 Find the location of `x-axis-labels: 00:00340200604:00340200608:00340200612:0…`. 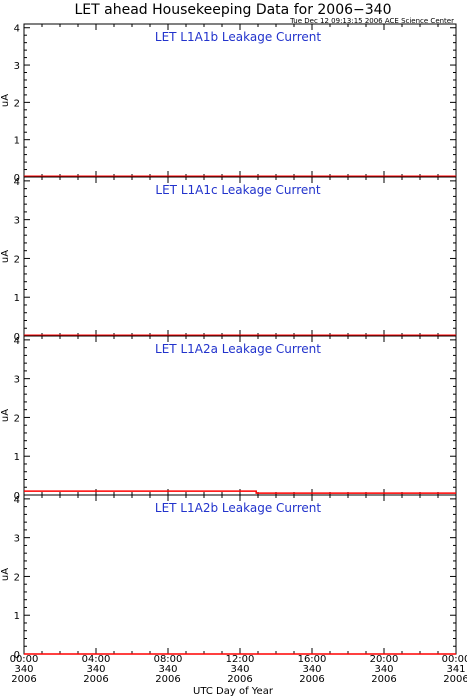

x-axis-labels: 00:00340200604:00340200608:00340200612:0… is located at coordinates (238, 669).